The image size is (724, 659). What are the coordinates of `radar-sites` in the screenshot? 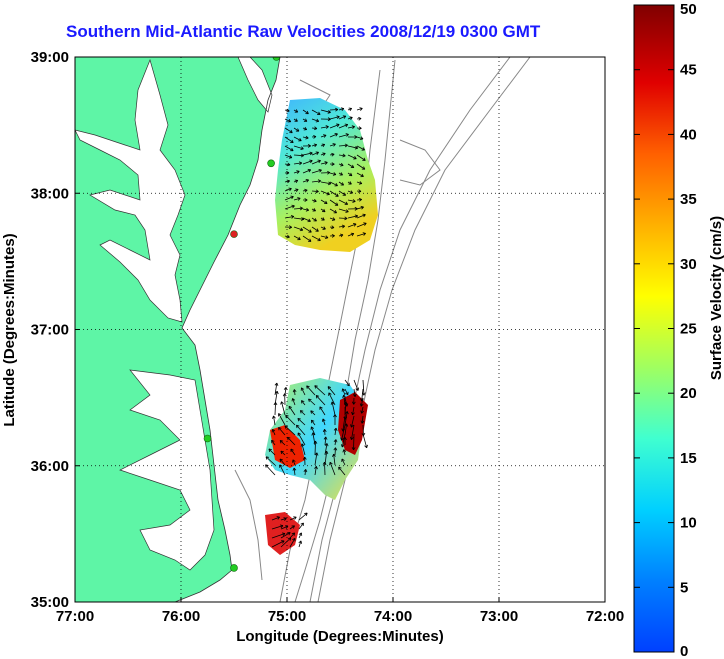 It's located at (242, 314).